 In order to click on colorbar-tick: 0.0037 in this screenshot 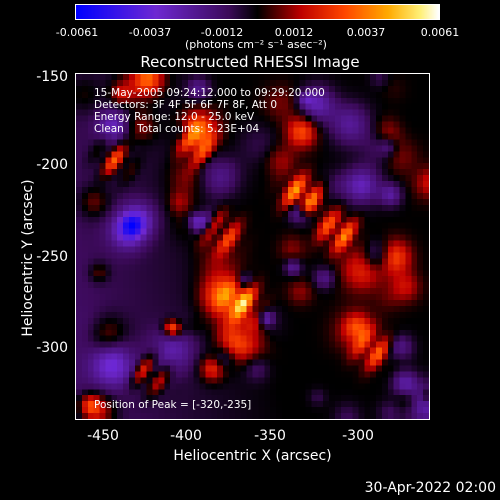, I will do `click(366, 32)`.